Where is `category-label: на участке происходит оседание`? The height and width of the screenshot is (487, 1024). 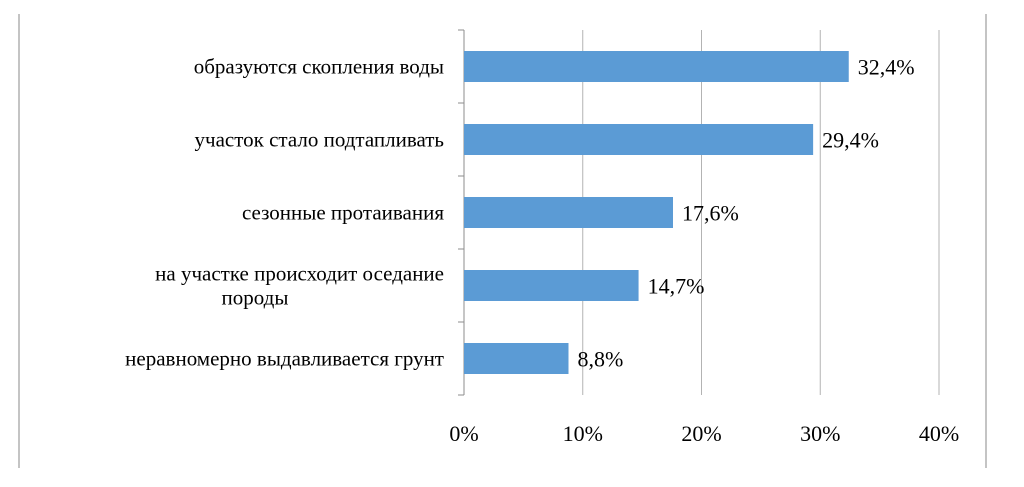 category-label: на участке происходит оседание is located at coordinates (299, 274).